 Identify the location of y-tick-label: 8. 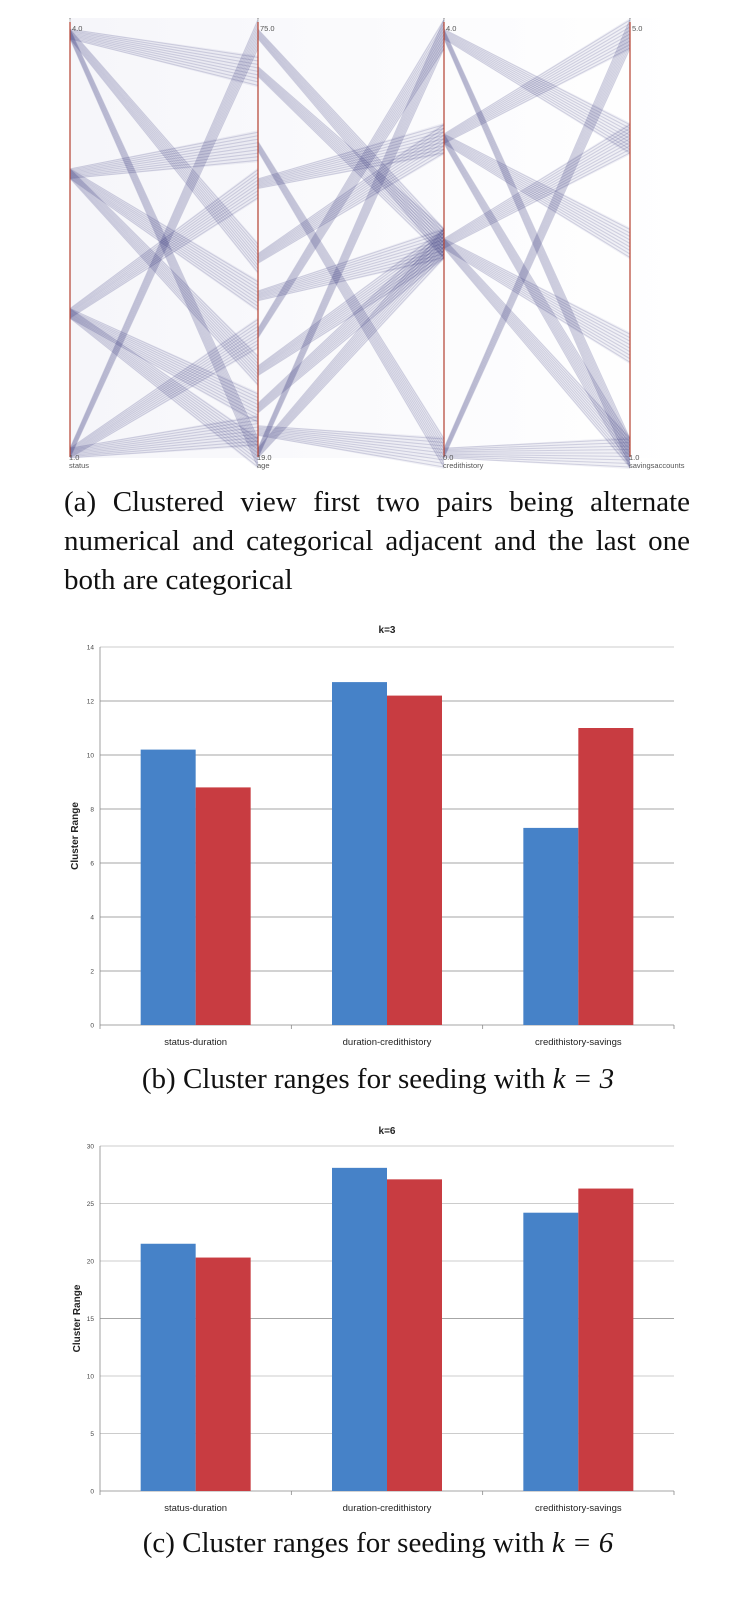
(92, 810).